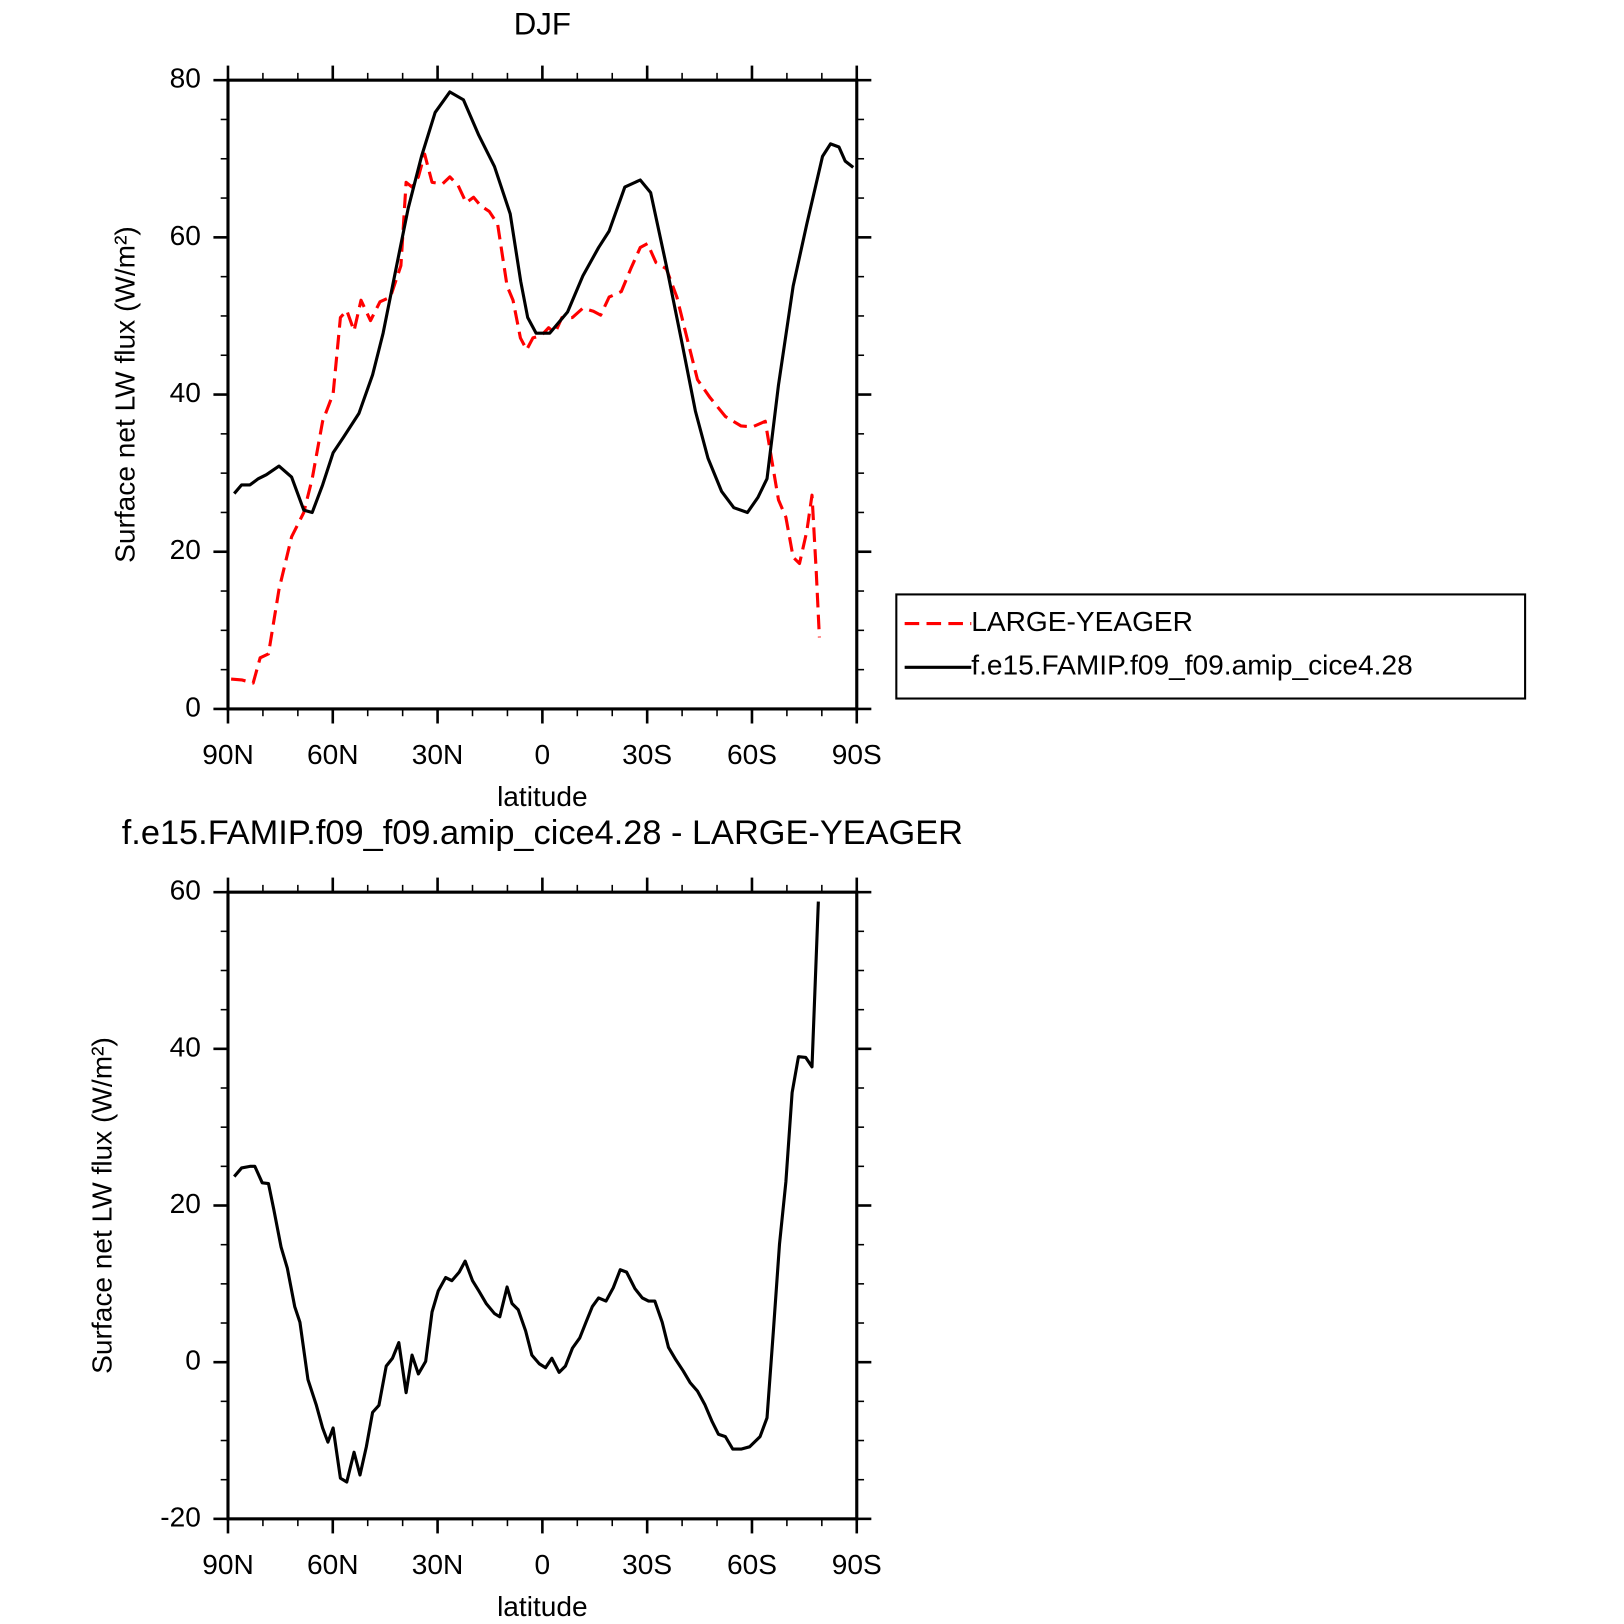  Describe the element at coordinates (1082, 621) in the screenshot. I see `legend-label: LARGE-YEAGER` at that location.